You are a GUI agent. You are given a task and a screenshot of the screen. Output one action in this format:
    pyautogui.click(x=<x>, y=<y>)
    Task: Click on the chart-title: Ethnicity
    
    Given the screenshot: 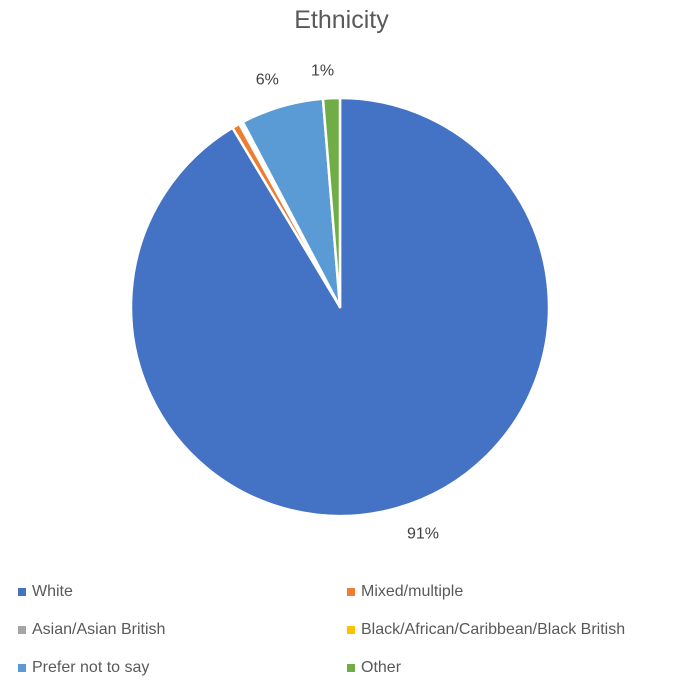 What is the action you would take?
    pyautogui.click(x=341, y=20)
    